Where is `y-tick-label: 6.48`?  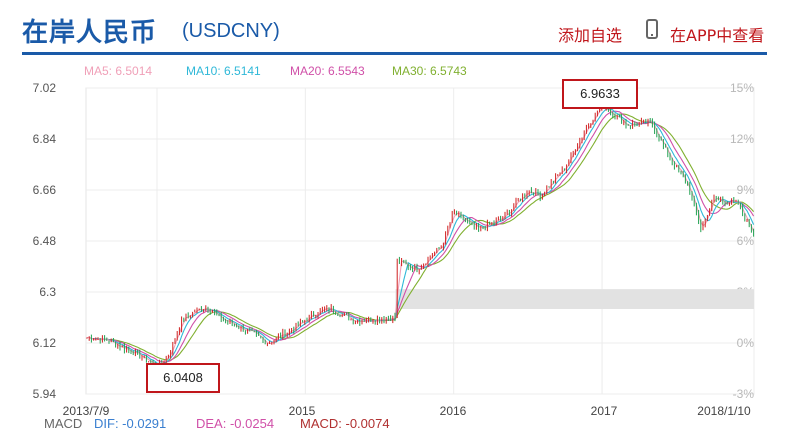 y-tick-label: 6.48 is located at coordinates (45, 241).